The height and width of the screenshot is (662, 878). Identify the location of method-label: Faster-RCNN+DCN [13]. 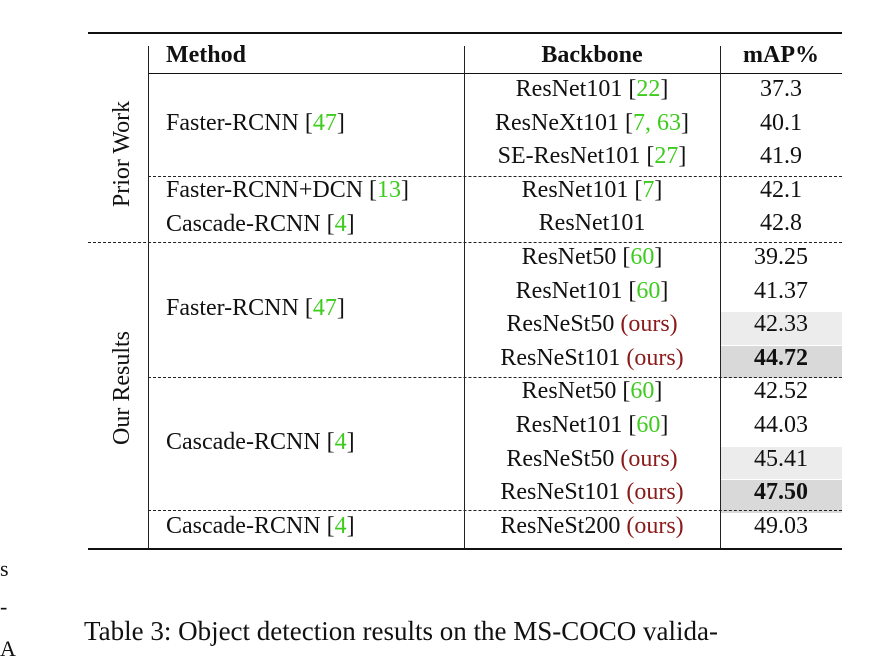
(288, 190).